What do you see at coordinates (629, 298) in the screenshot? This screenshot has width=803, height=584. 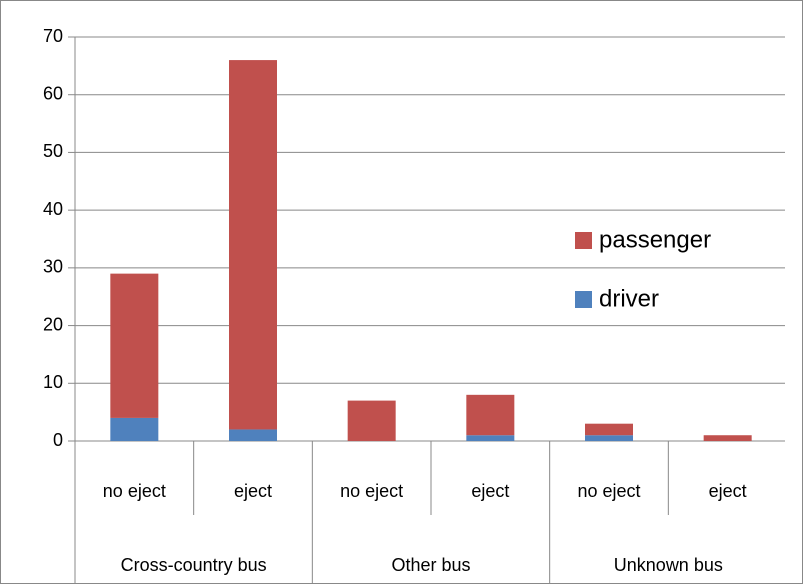 I see `legend-label: driver` at bounding box center [629, 298].